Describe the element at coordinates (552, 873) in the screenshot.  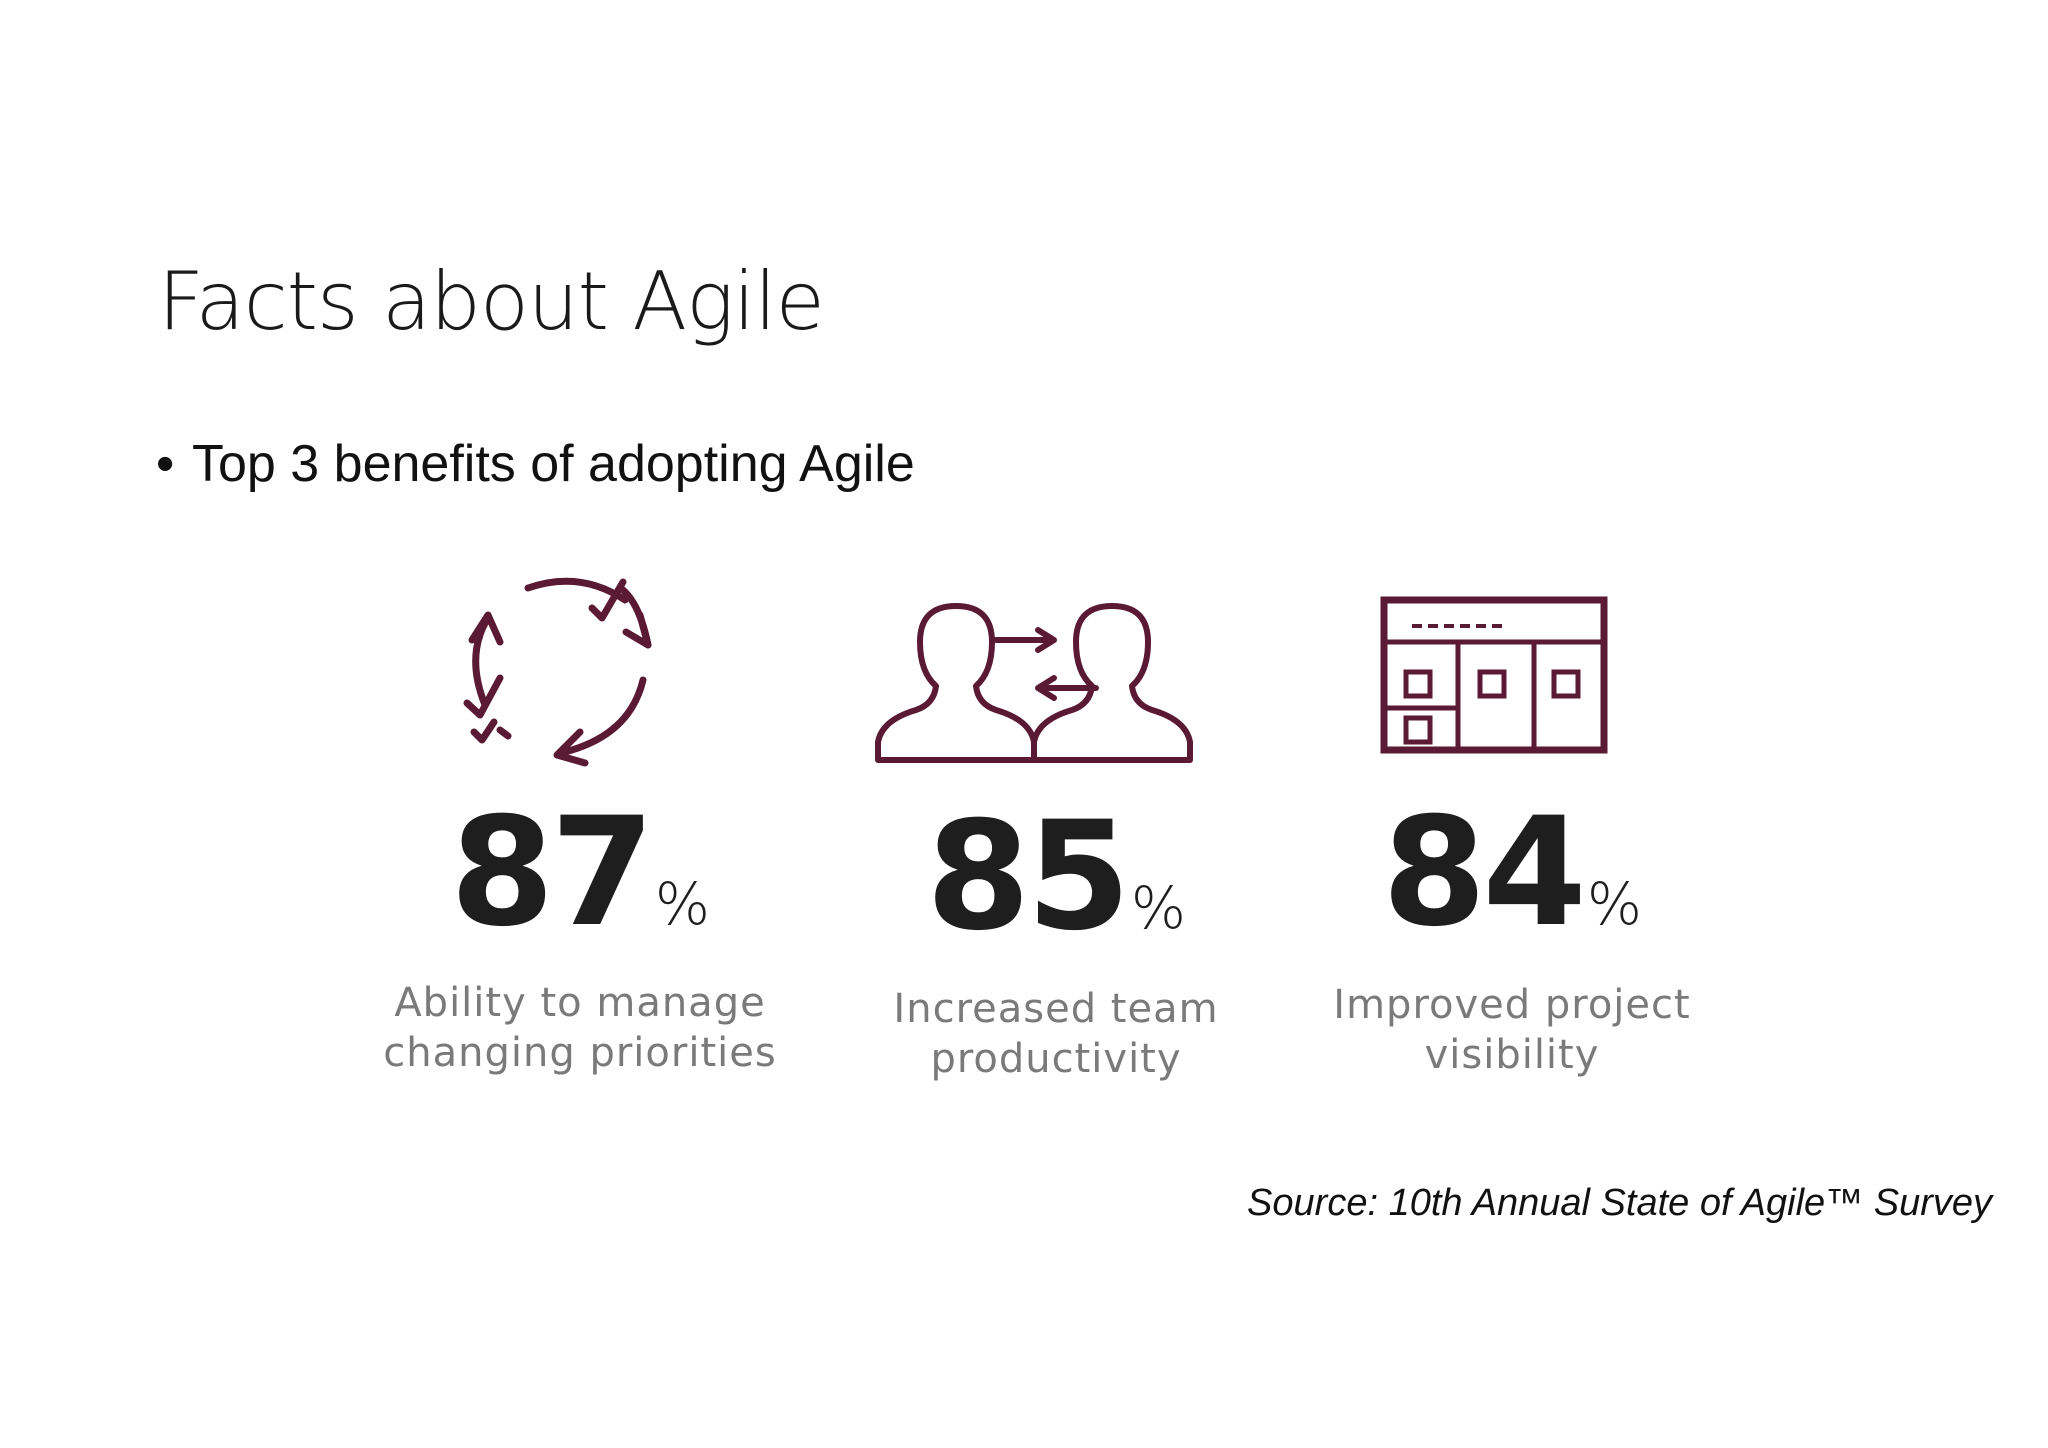
I see `stat-value: 87` at that location.